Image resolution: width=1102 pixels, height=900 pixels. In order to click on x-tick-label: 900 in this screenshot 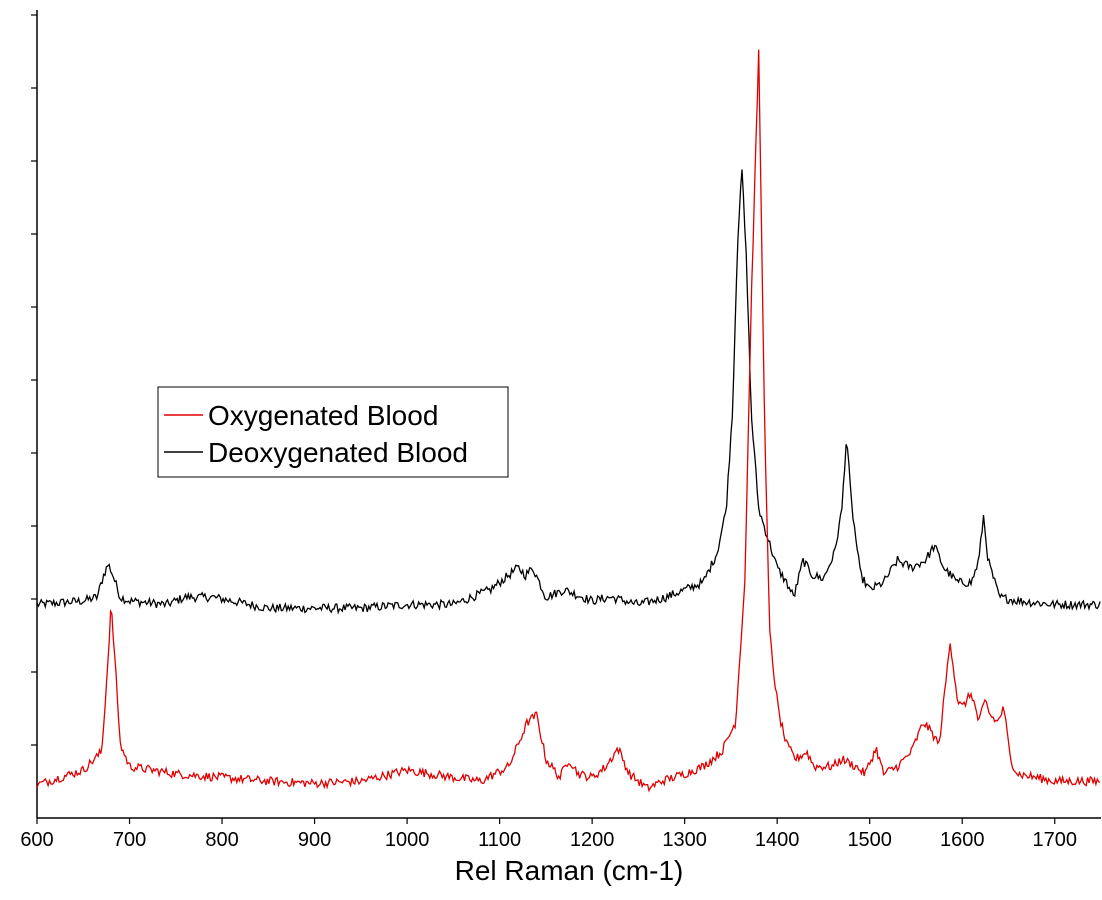, I will do `click(314, 840)`.